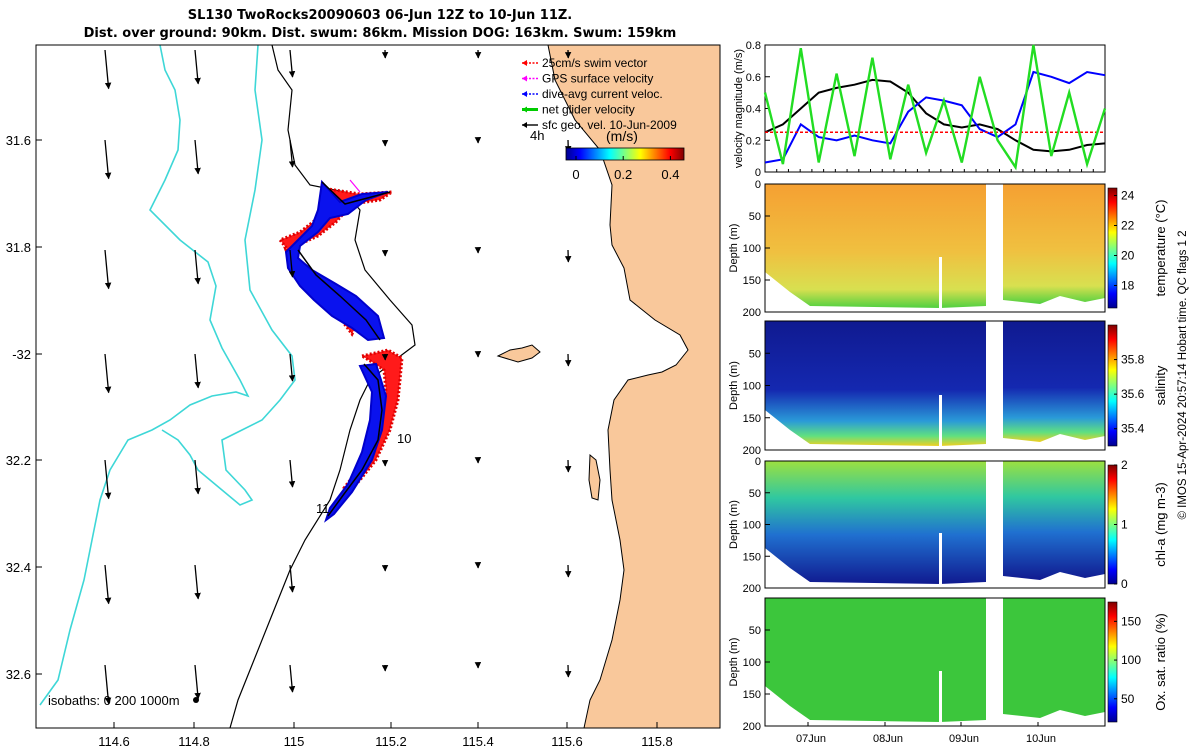 The width and height of the screenshot is (1200, 750). I want to click on colorbar-unit: (m/s), so click(622, 136).